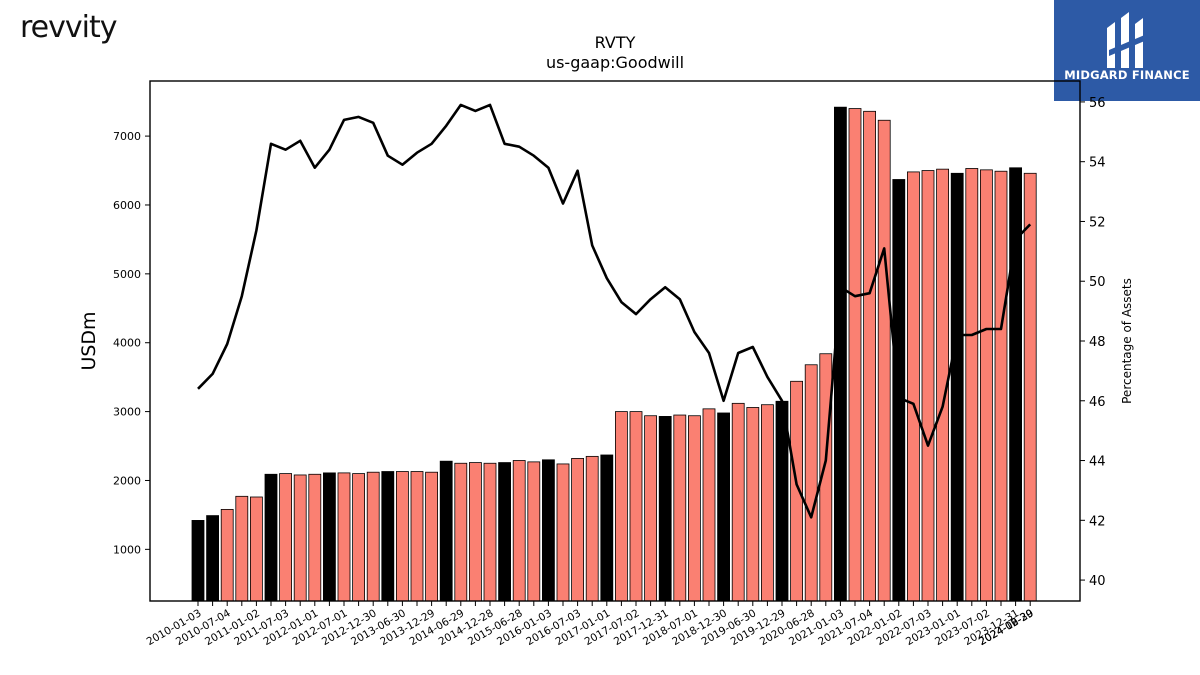  Describe the element at coordinates (1097, 282) in the screenshot. I see `y2-tick-label: 50` at that location.